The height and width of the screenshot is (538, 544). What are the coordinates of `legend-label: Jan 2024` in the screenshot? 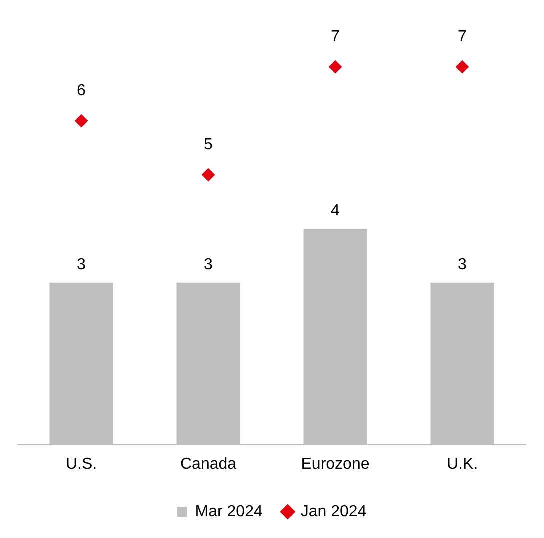 It's located at (333, 511).